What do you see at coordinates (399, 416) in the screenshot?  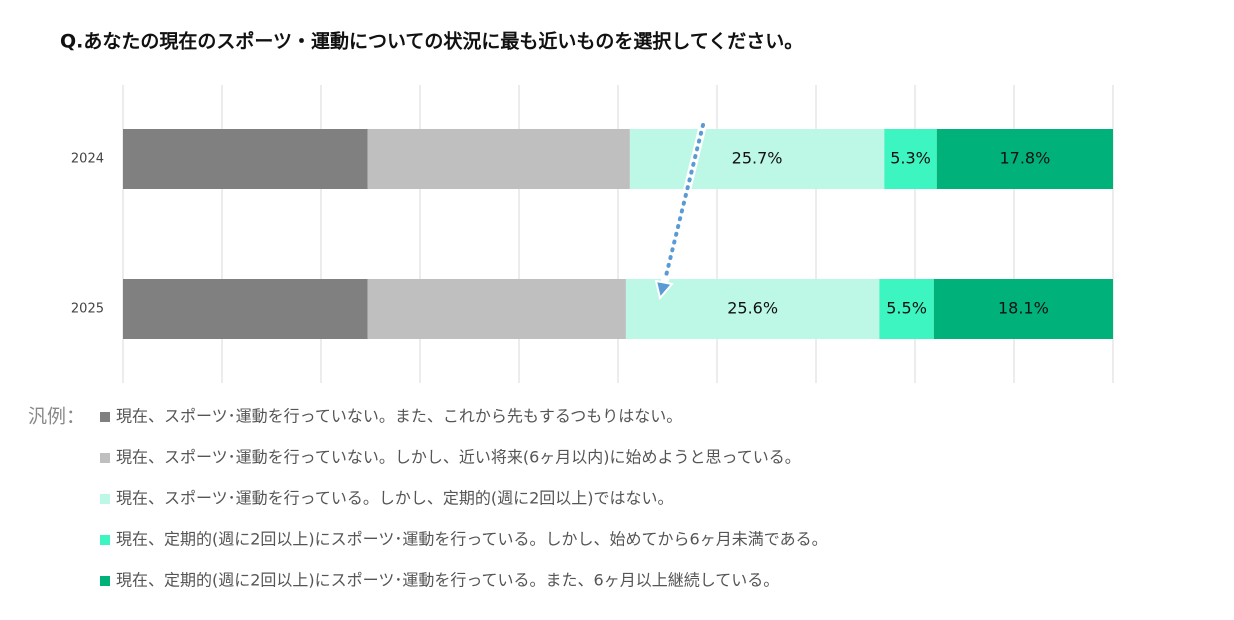 I see `legend-label: 現在、スポーツ･運動を行っていない。また、これから先もするつもりはない。` at bounding box center [399, 416].